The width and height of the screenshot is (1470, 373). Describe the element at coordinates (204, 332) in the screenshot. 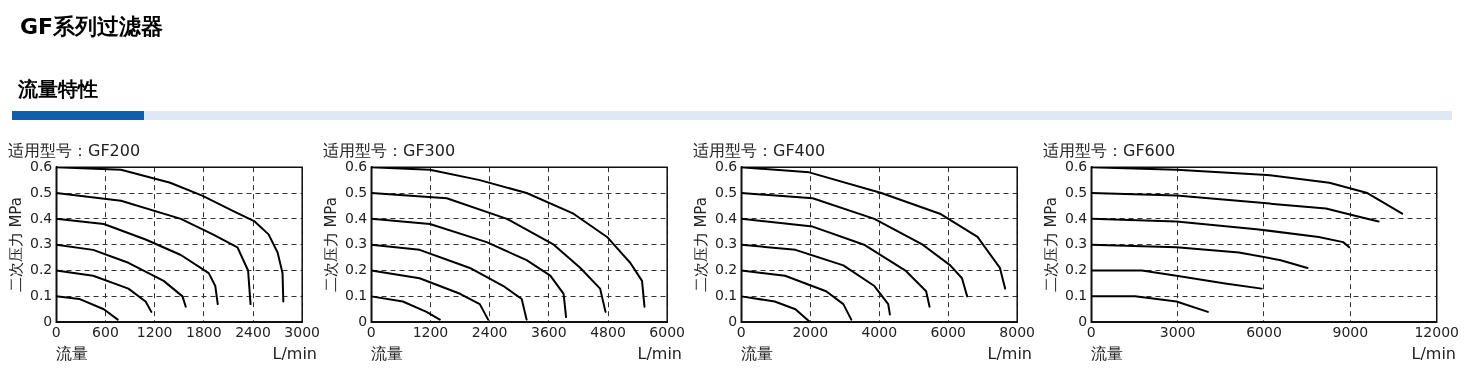

I see `x-tick-label: 1800` at that location.